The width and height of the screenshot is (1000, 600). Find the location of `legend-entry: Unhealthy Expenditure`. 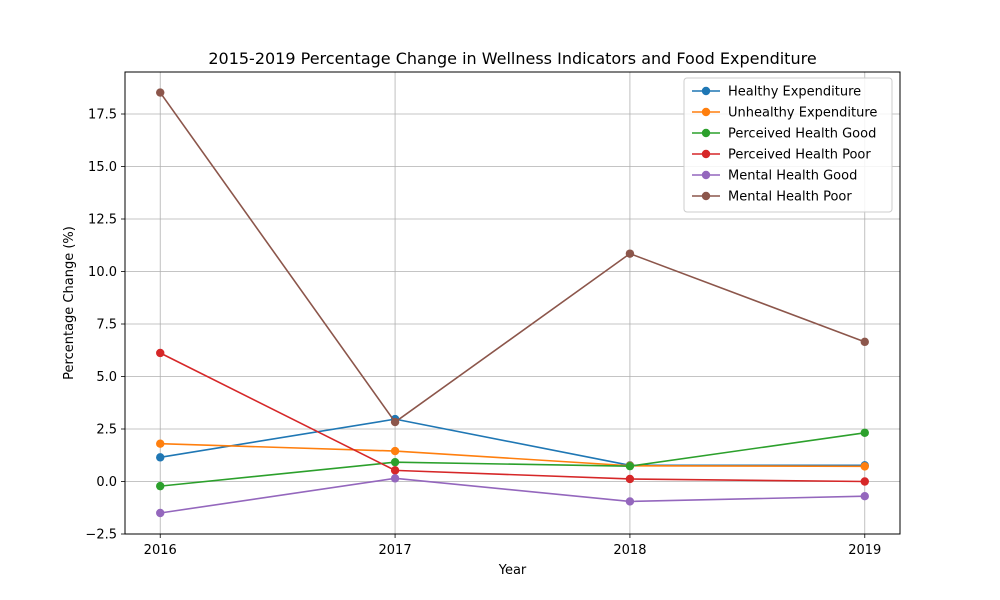

legend-entry: Unhealthy Expenditure is located at coordinates (784, 113).